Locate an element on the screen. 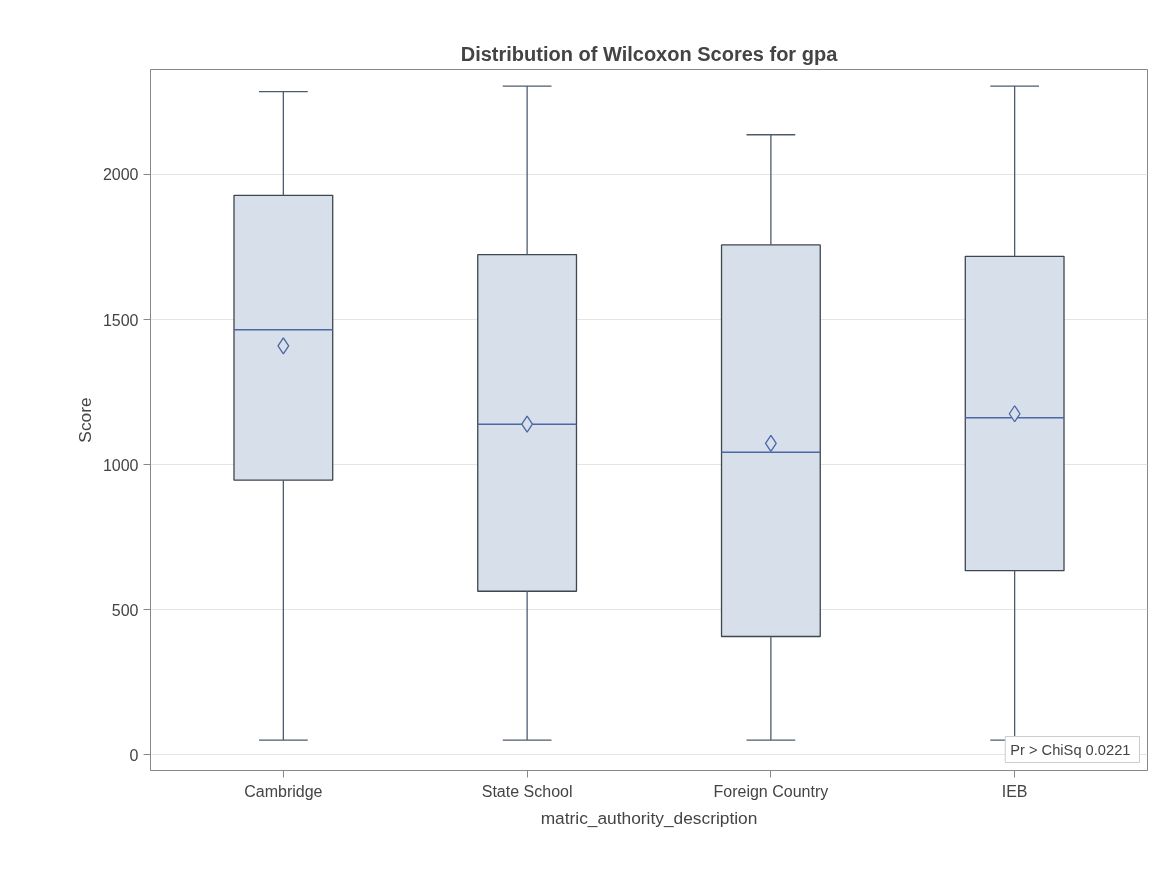  y-axis-title: Score is located at coordinates (84, 420).